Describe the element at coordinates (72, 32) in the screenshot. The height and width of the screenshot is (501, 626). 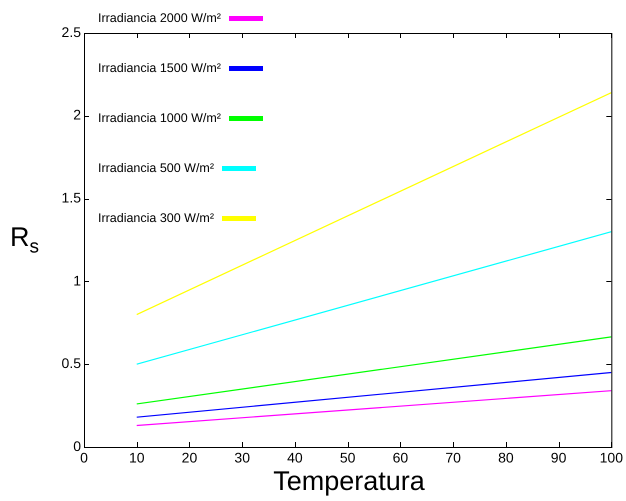
I see `y-tick-label: 2.5` at that location.